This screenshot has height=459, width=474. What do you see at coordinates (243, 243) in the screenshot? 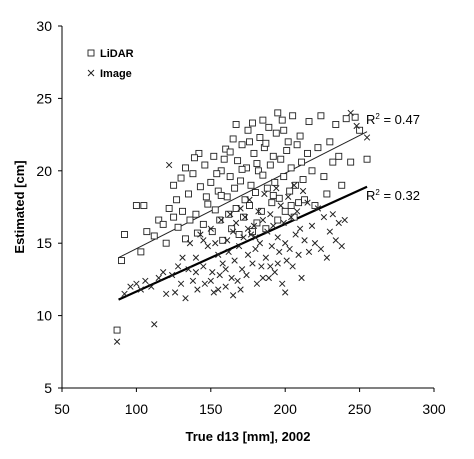
I see `image-trendline` at bounding box center [243, 243].